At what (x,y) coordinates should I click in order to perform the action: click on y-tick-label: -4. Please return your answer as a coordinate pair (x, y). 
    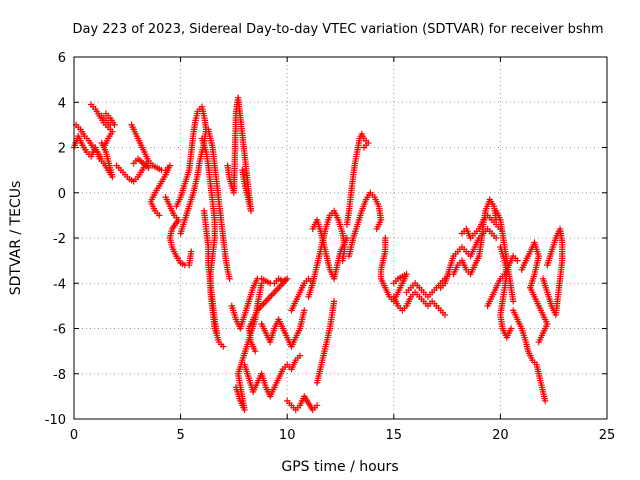
    Looking at the image, I should click on (59, 284).